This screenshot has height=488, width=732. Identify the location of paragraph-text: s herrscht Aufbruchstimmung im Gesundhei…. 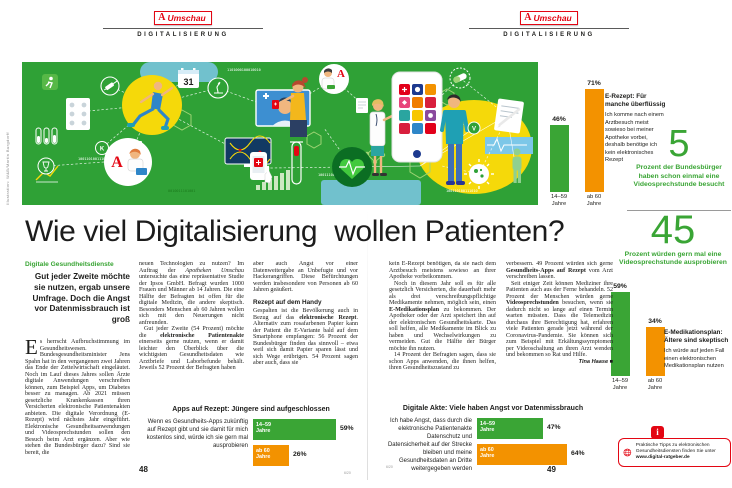
(77, 397).